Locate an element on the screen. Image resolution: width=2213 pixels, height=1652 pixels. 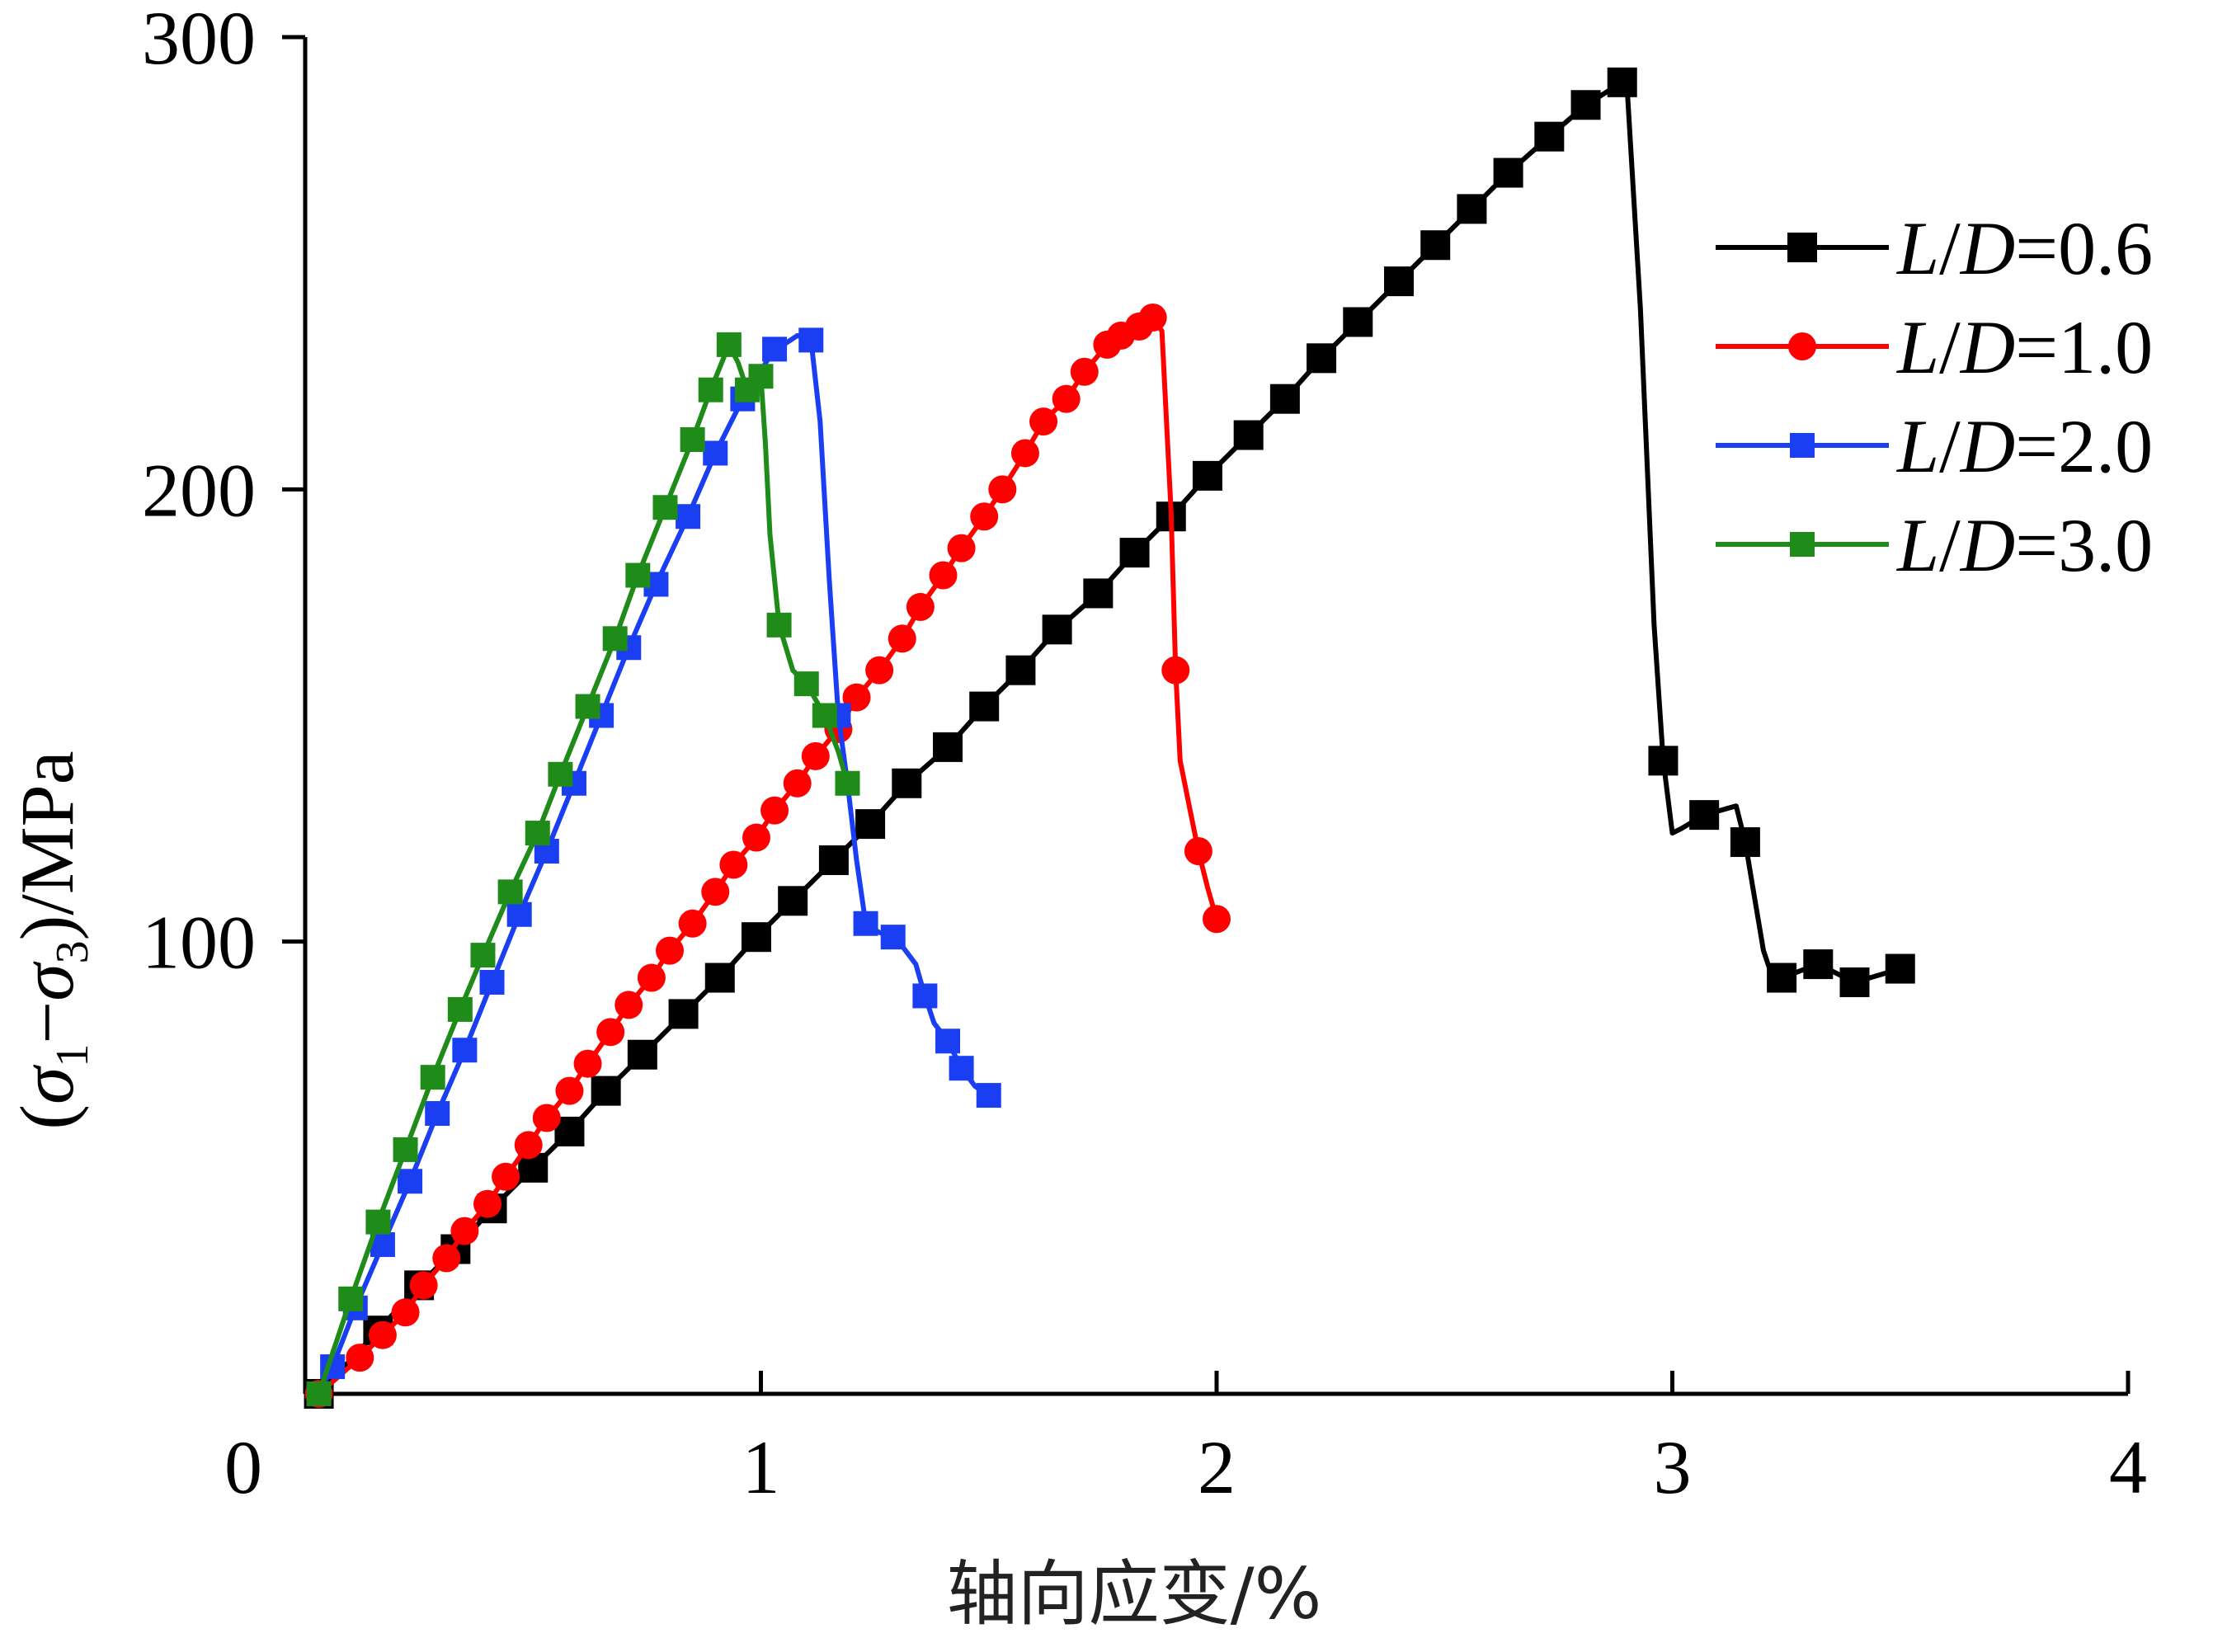
legend-item: L/D=3.0 is located at coordinates (1934, 545).